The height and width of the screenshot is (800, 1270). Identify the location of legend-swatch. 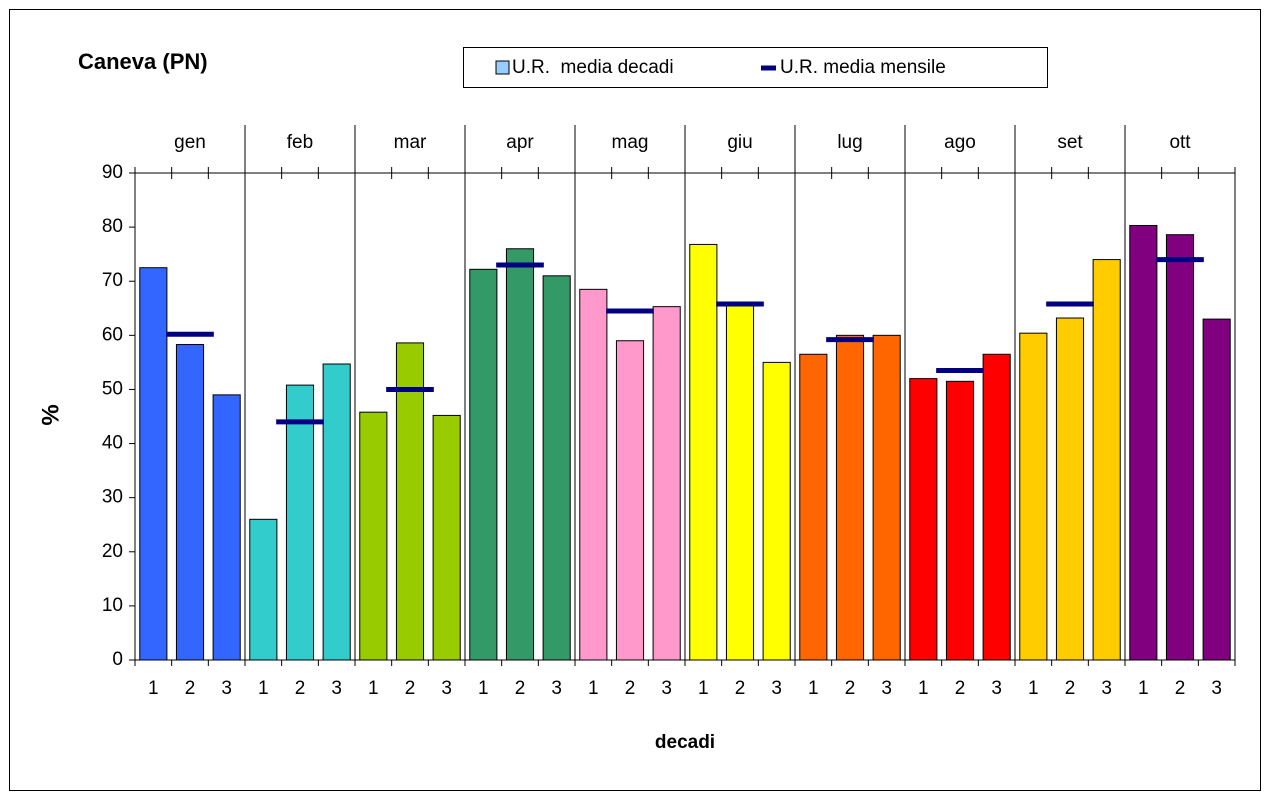
(502, 67).